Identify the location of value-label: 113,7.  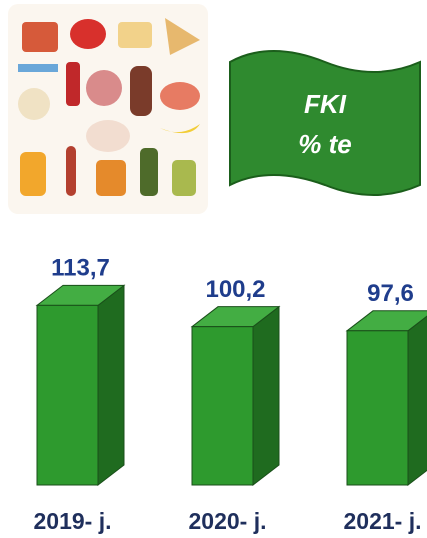
(80, 268).